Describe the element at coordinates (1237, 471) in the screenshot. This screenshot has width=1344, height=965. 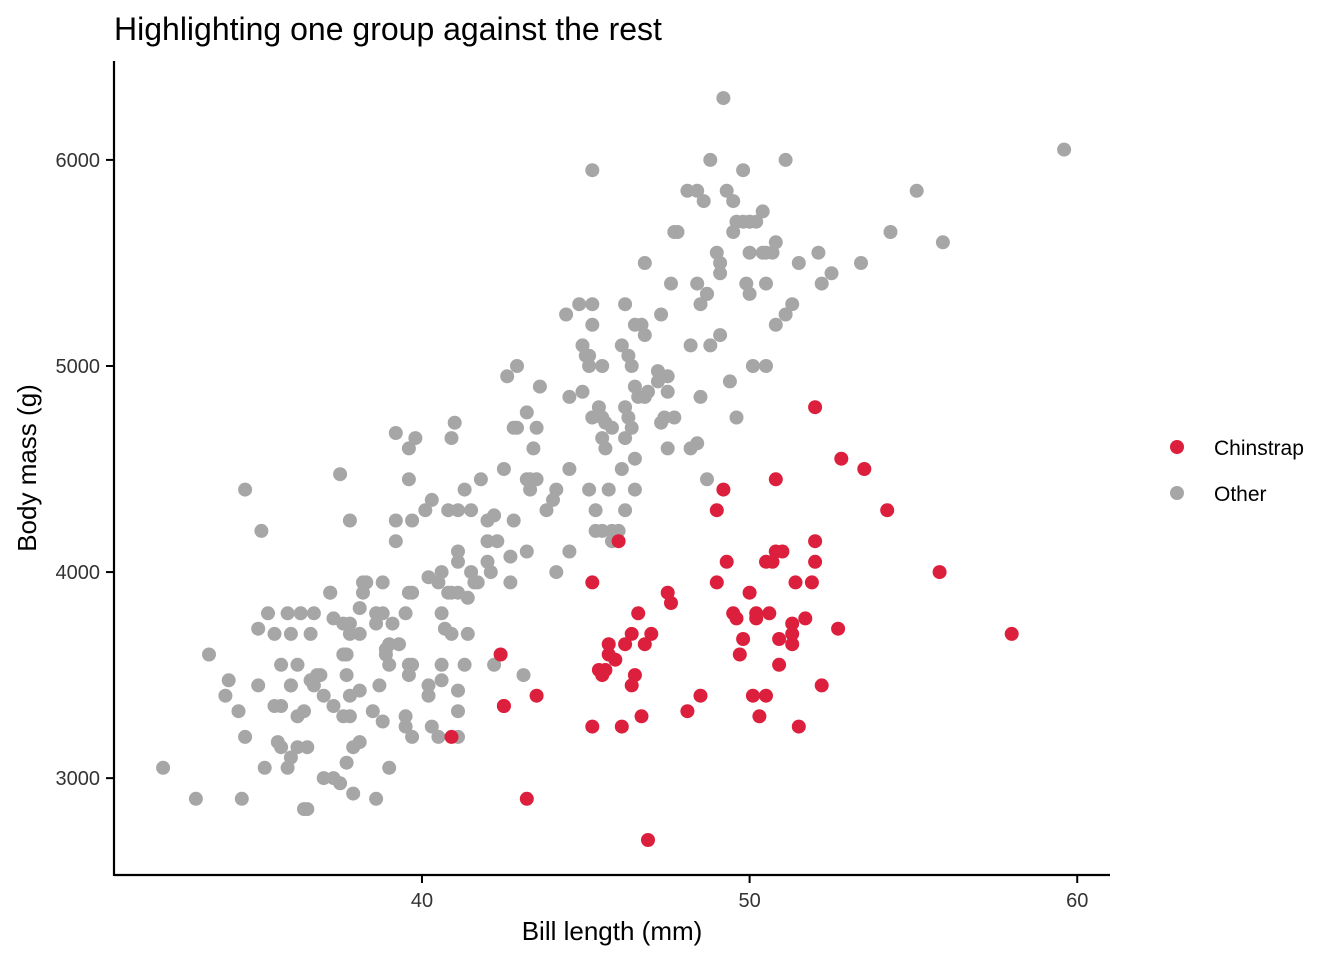
I see `legend: Chinstrap Other` at that location.